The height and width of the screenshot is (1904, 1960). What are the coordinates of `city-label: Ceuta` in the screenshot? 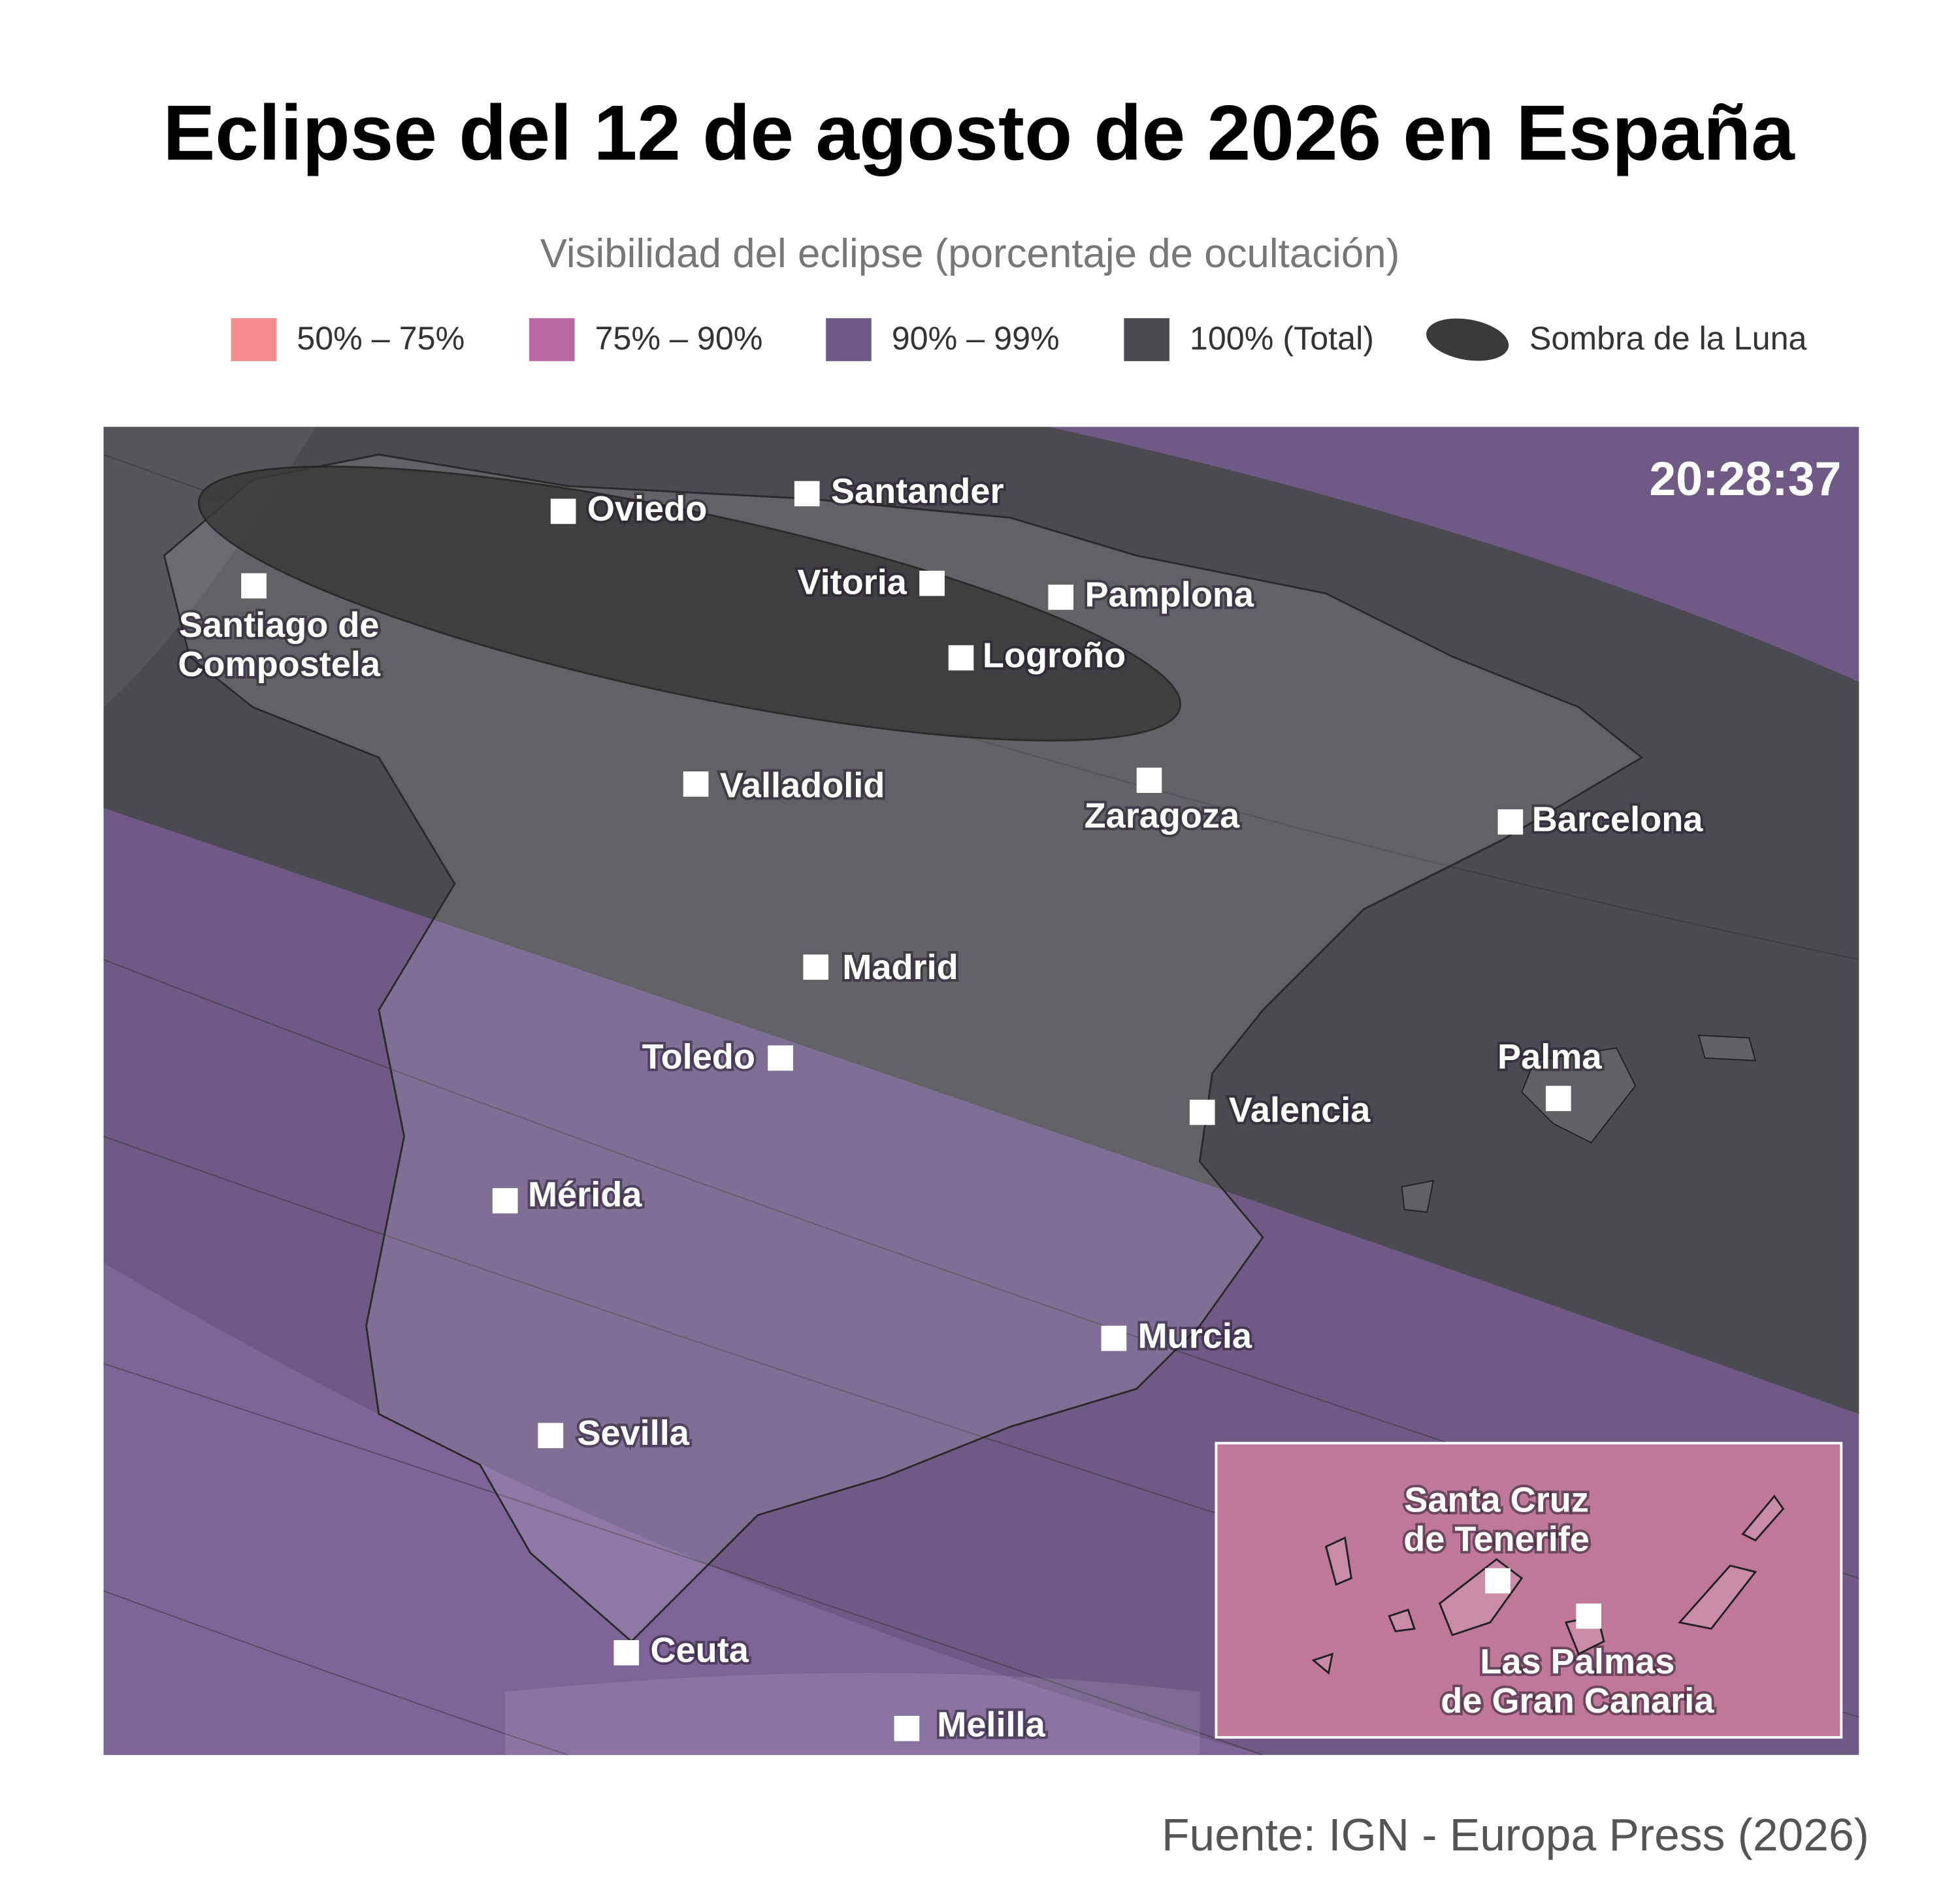 It's located at (699, 1650).